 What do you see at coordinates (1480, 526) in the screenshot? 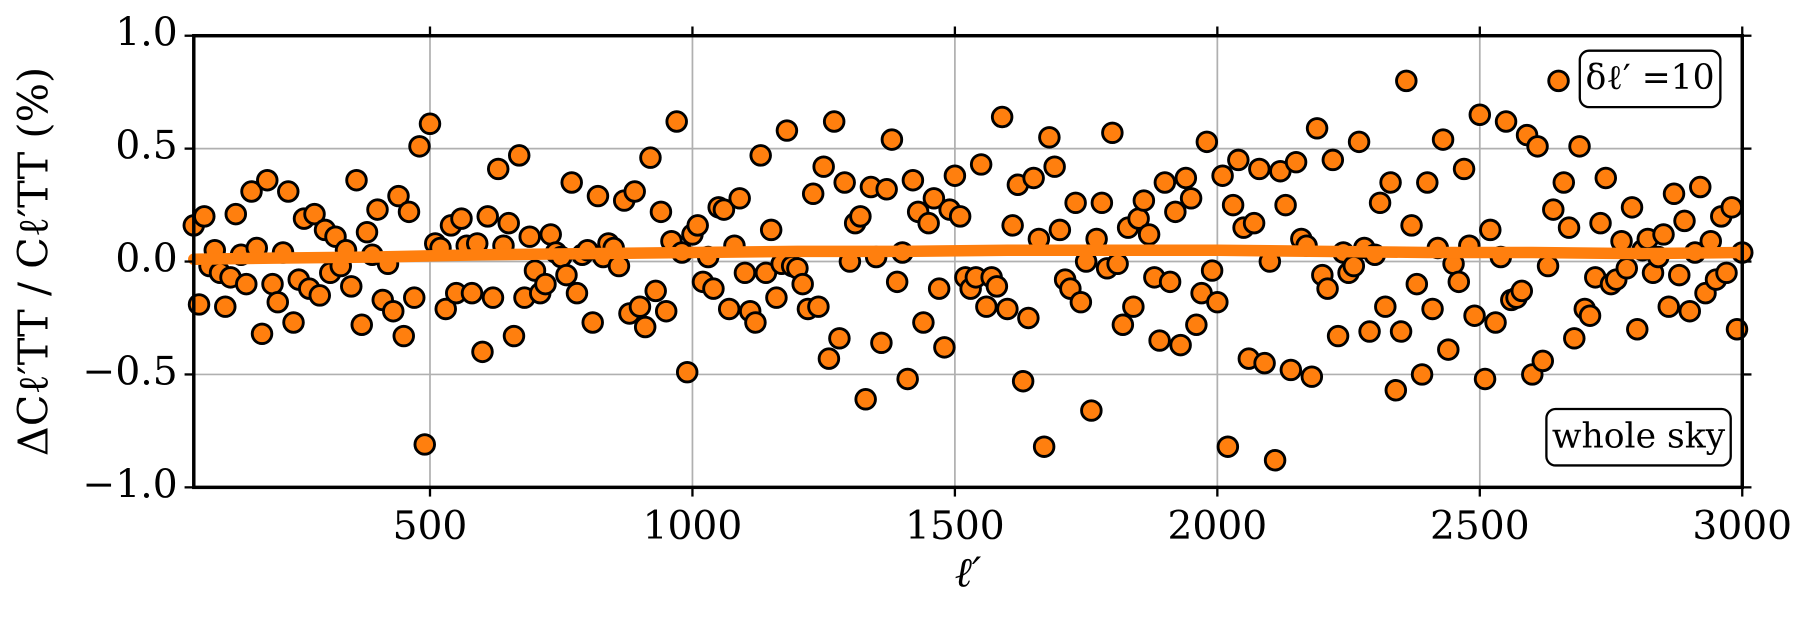
I see `x-tick-label: 2500` at bounding box center [1480, 526].